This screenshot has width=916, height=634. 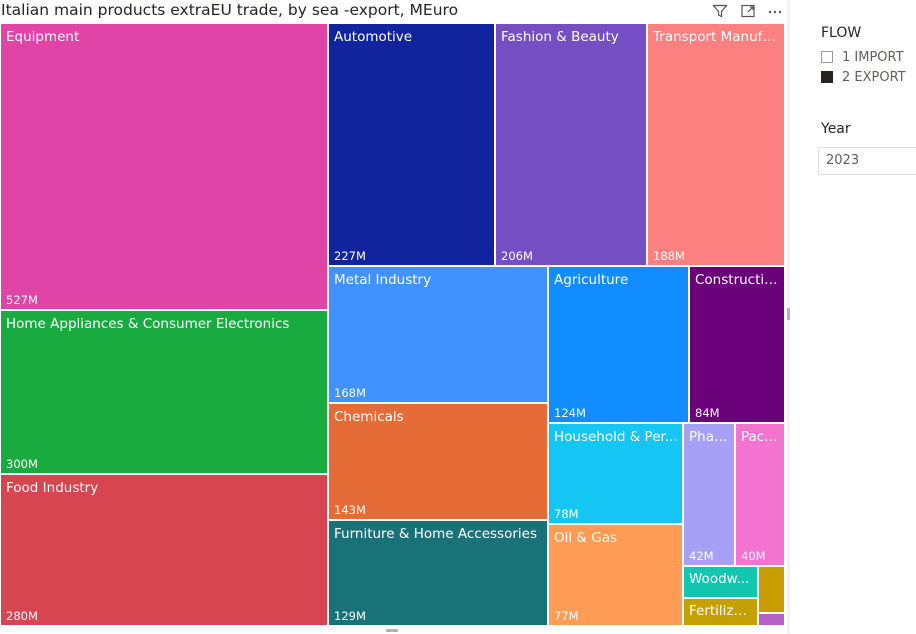 What do you see at coordinates (586, 538) in the screenshot?
I see `tile-label: Oil & Gas` at bounding box center [586, 538].